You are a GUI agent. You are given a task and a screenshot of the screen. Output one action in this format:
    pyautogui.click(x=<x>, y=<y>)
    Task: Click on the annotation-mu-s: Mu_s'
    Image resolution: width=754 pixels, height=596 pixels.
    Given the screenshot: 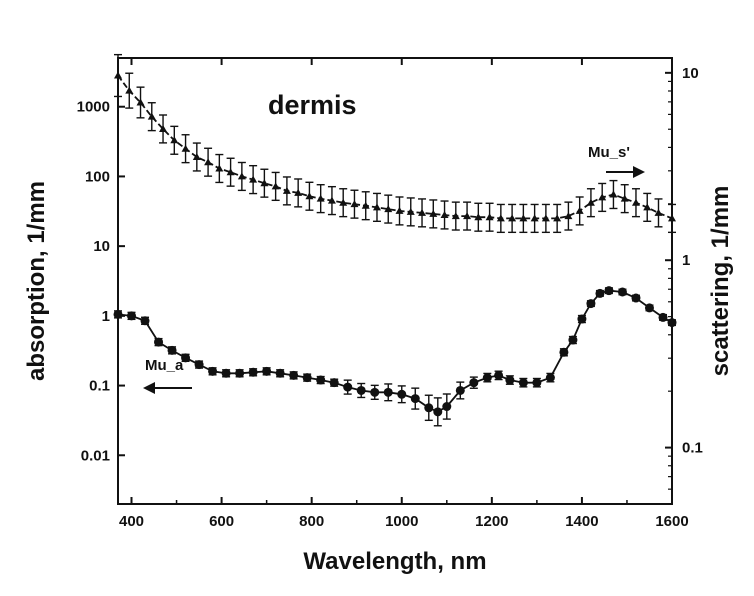 What is the action you would take?
    pyautogui.click(x=609, y=152)
    